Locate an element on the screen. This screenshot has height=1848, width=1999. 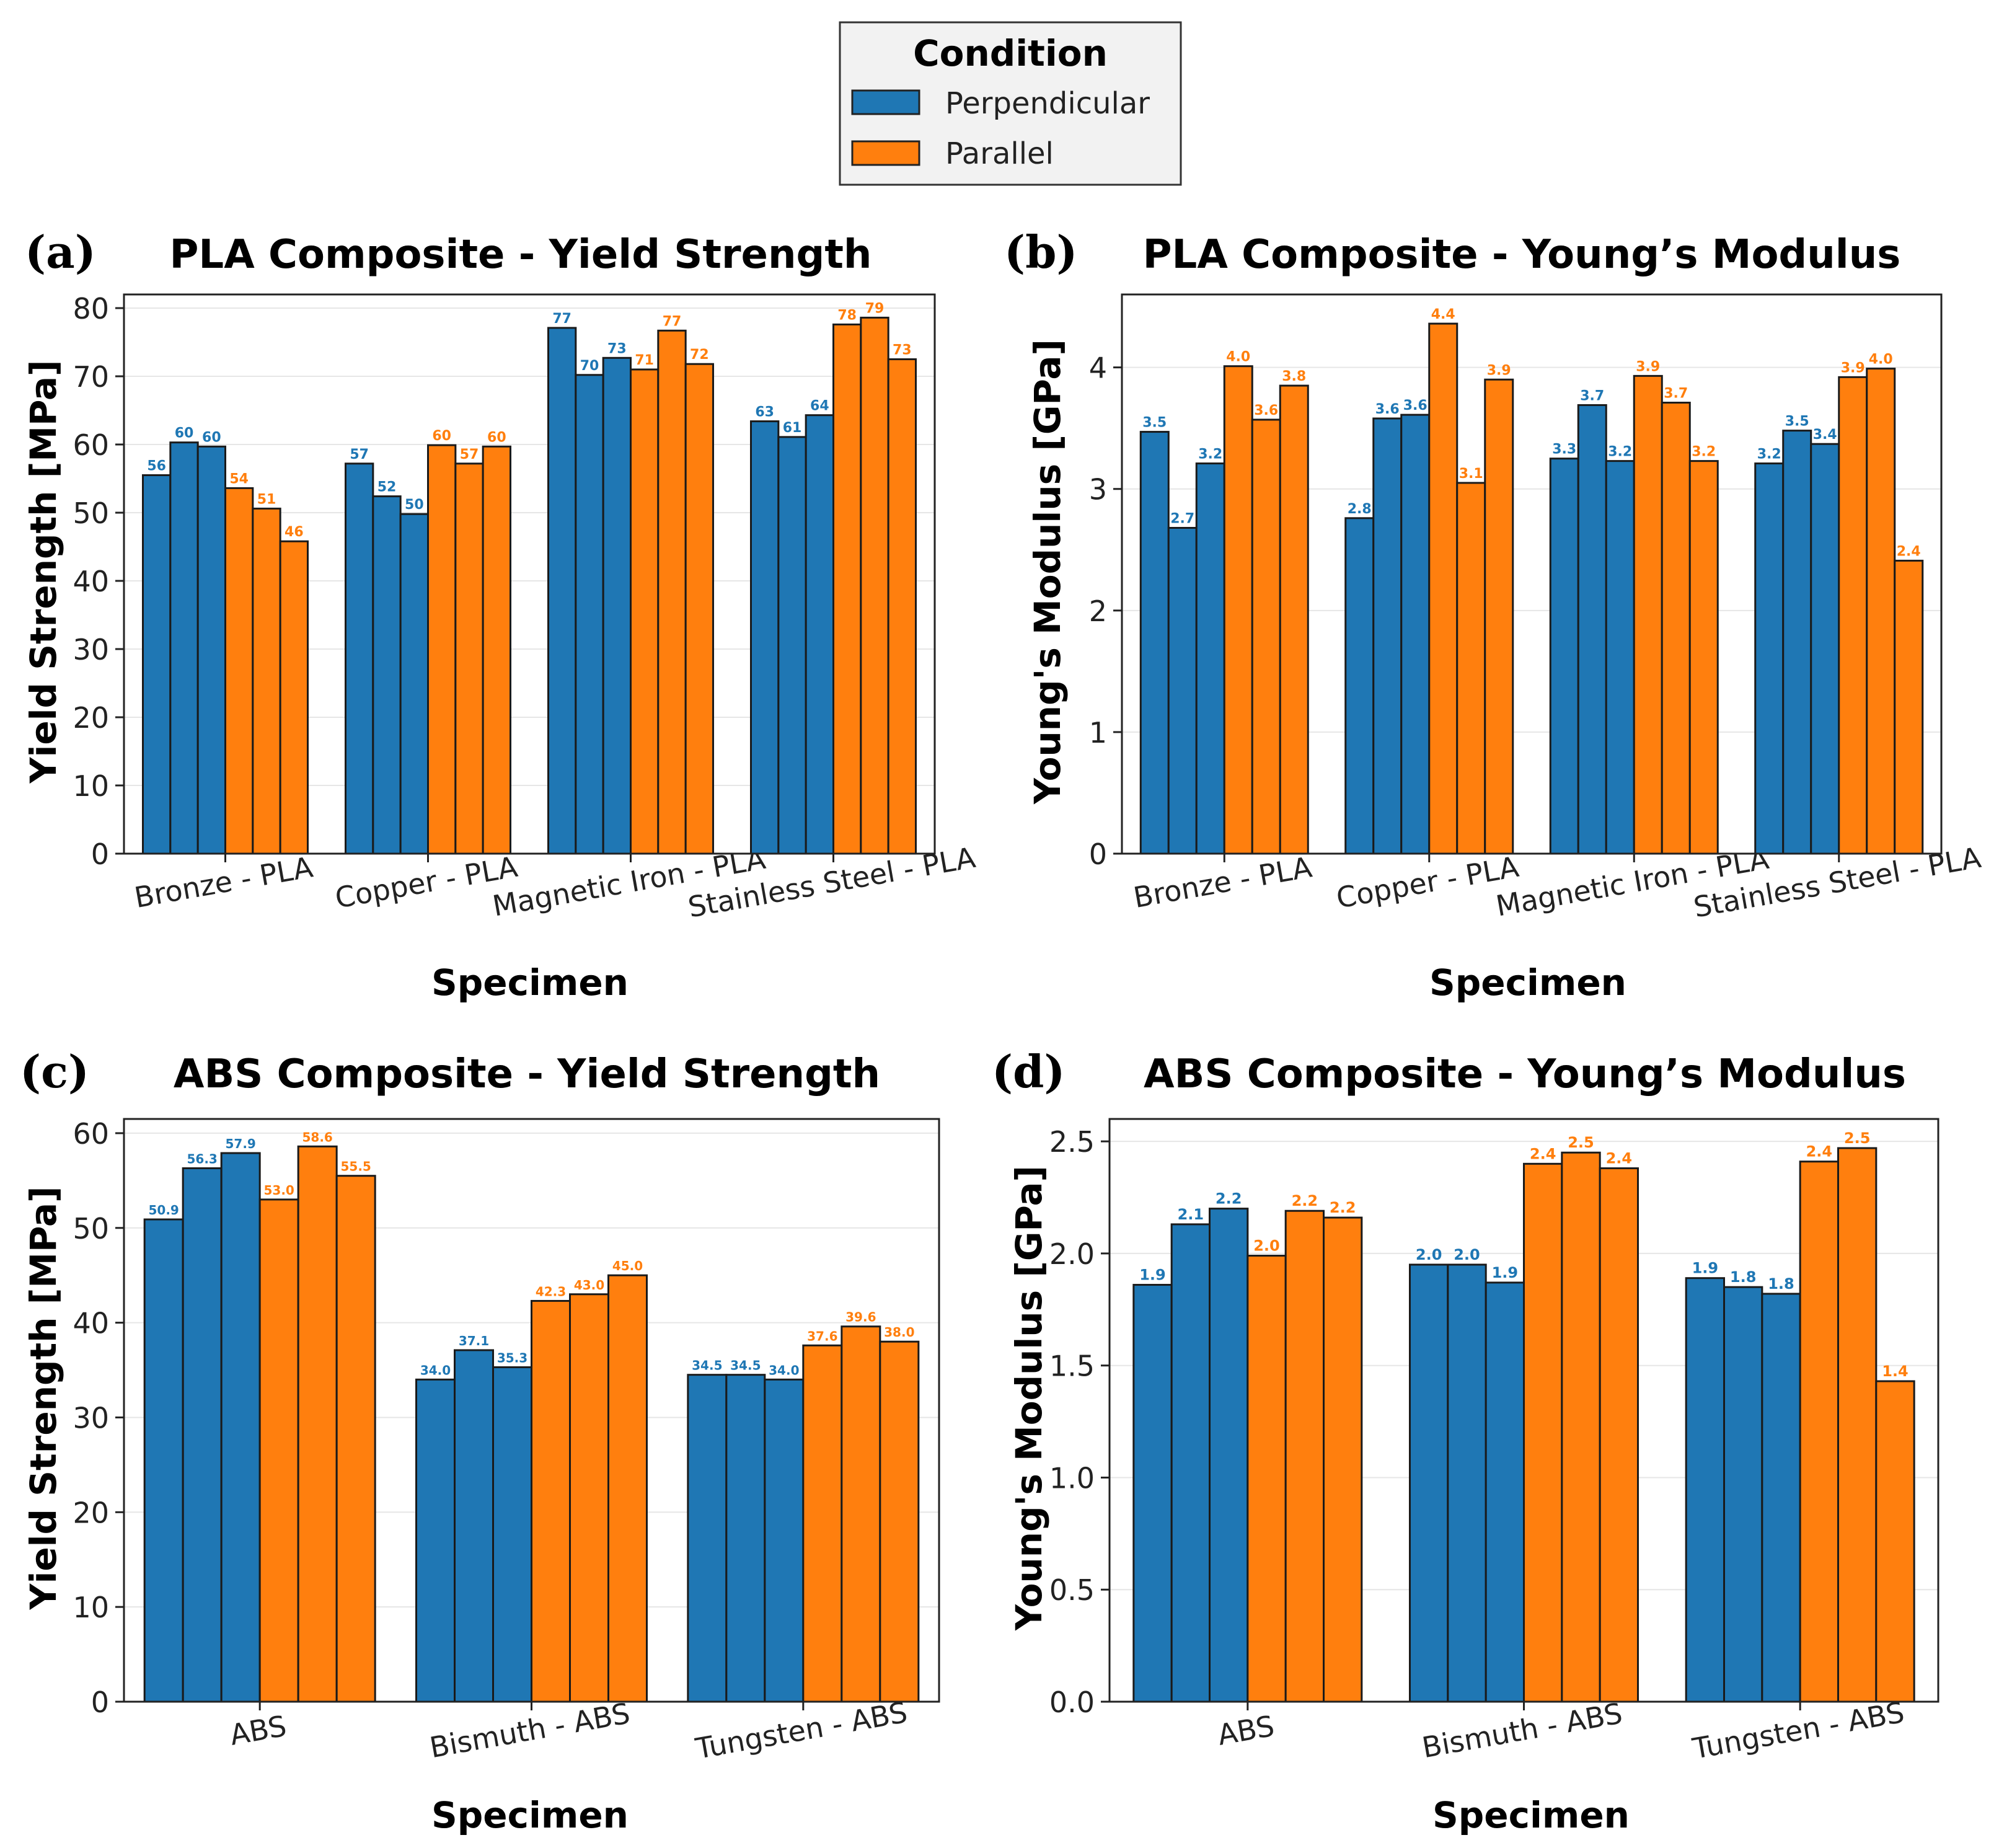
data-label: 3.1 is located at coordinates (1471, 474).